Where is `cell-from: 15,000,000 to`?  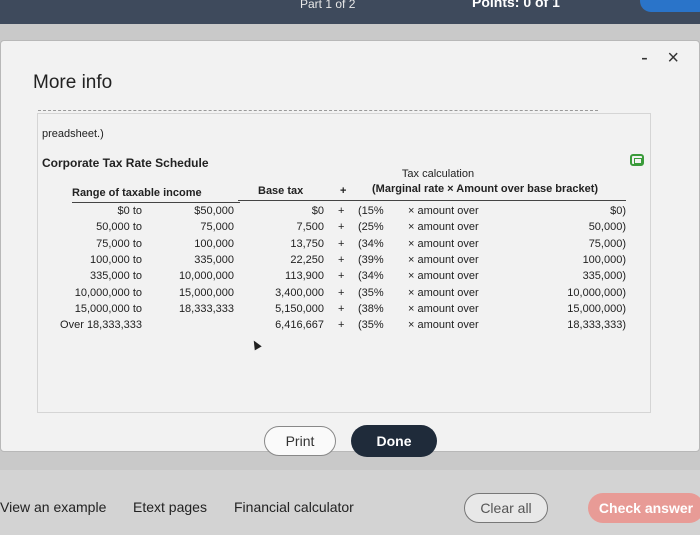 cell-from: 15,000,000 to is located at coordinates (108, 308).